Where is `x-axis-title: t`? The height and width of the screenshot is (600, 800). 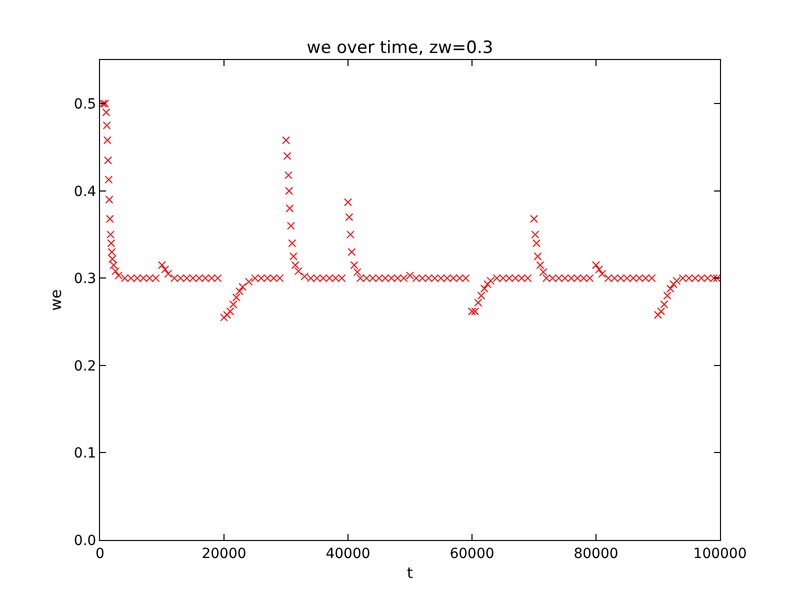
x-axis-title: t is located at coordinates (410, 573).